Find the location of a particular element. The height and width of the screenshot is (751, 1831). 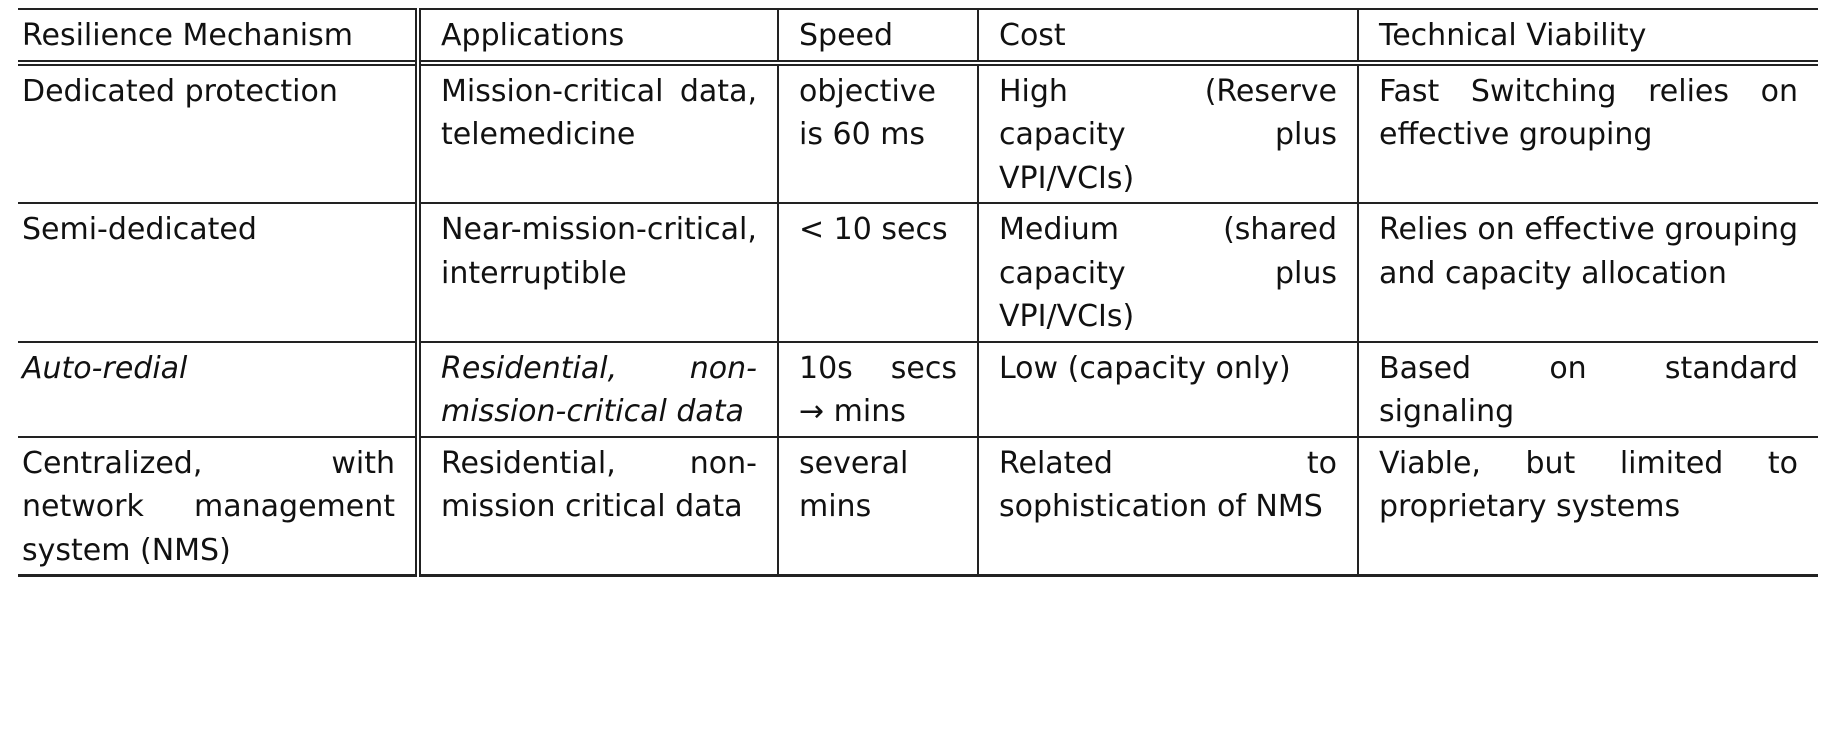

cell-speed: < 10 secs is located at coordinates (878, 272).